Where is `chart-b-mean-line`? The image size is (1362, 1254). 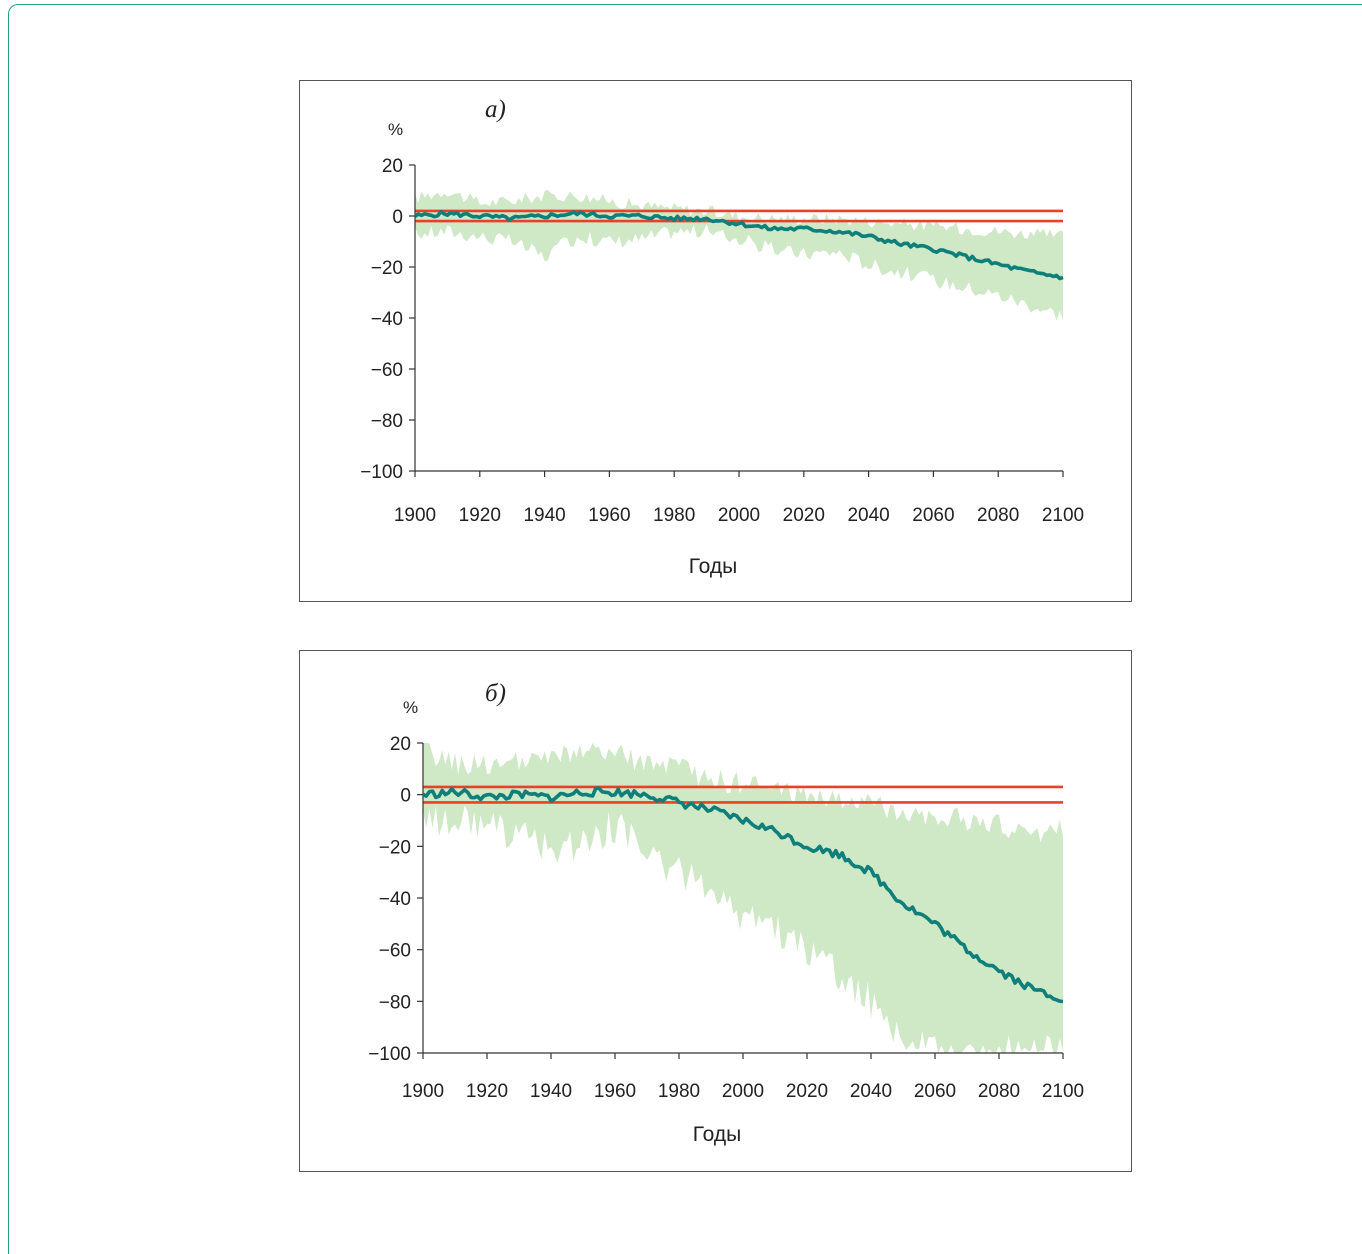
chart-b-mean-line is located at coordinates (743, 895).